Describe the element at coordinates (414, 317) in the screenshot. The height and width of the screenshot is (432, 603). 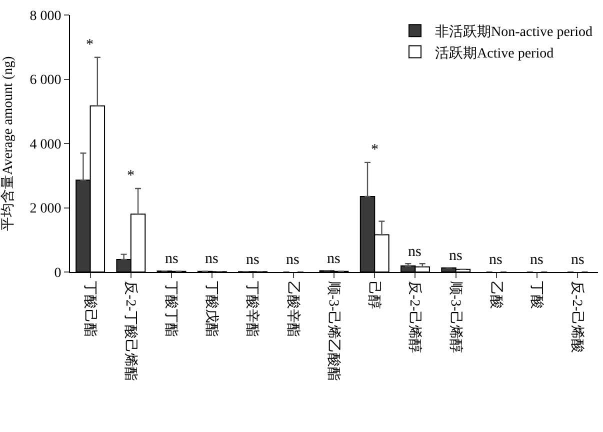
I see `x-tick-label: 反-2-己烯醇` at that location.